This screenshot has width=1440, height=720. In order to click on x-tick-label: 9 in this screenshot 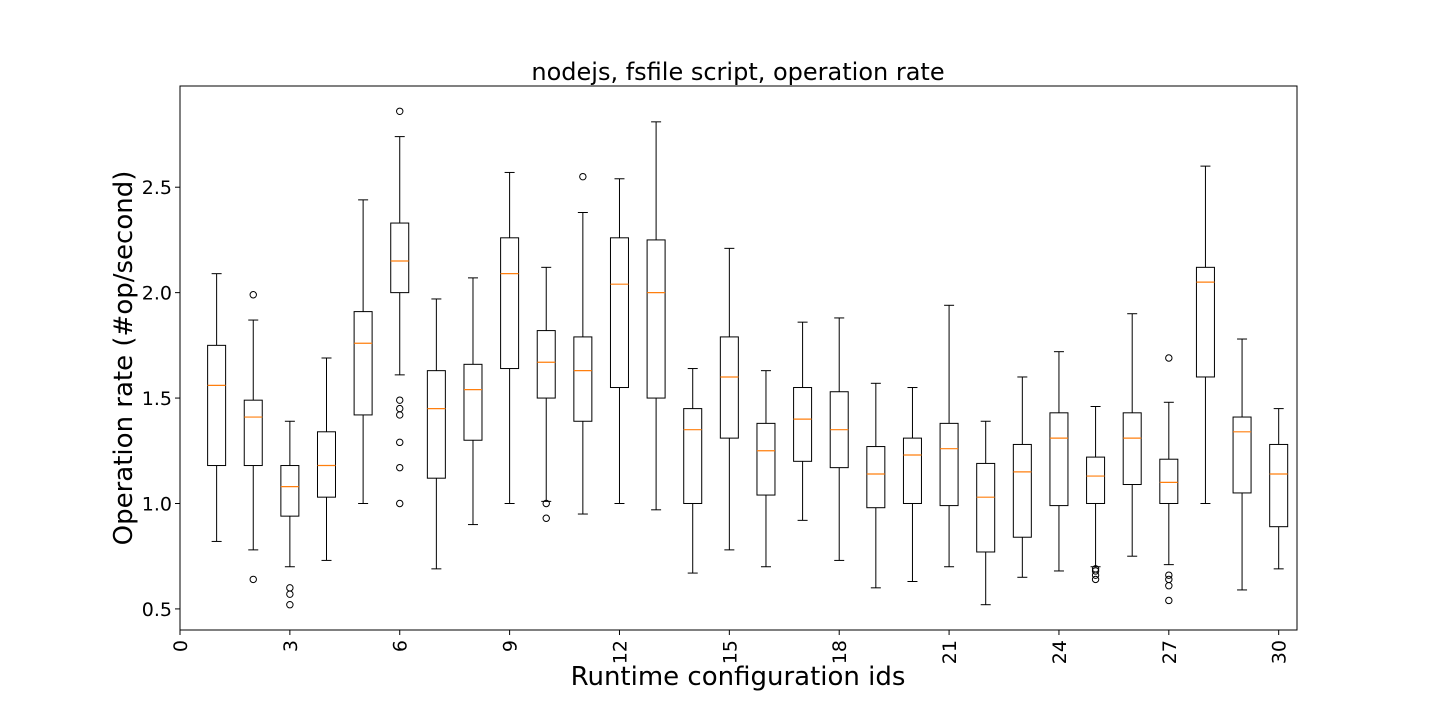, I will do `click(511, 646)`.